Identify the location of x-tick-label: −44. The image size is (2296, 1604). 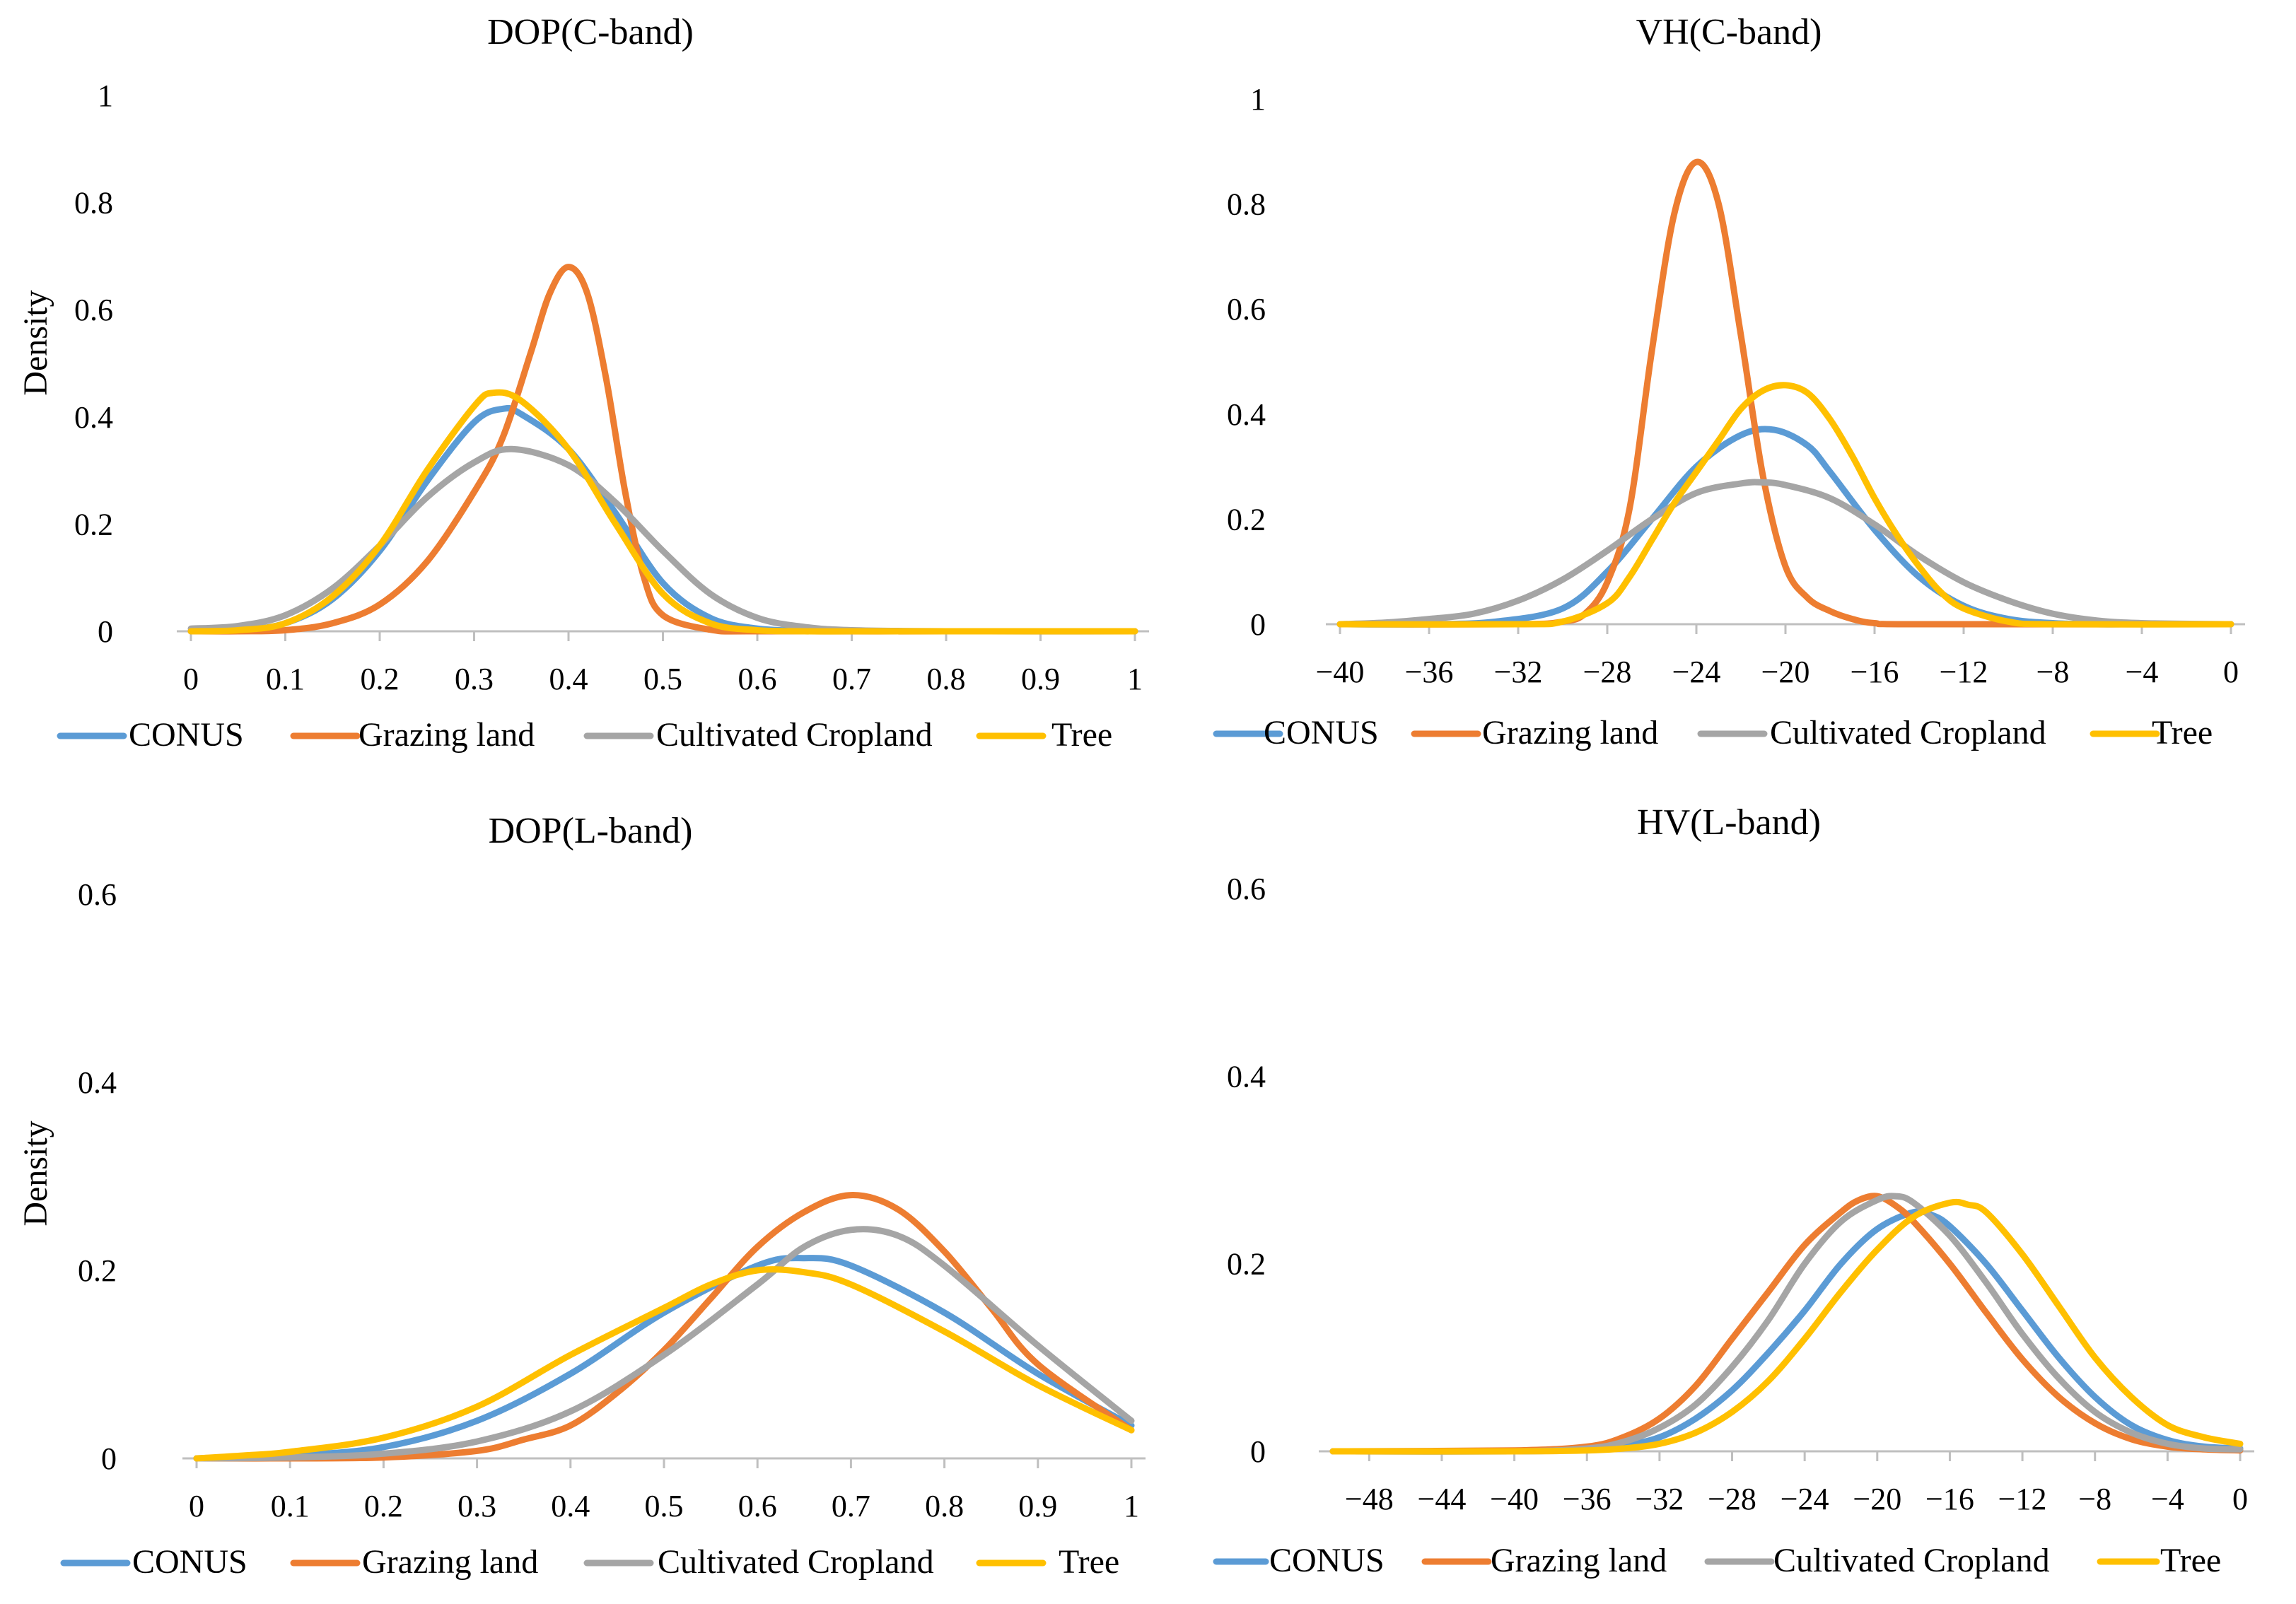
(1443, 1499).